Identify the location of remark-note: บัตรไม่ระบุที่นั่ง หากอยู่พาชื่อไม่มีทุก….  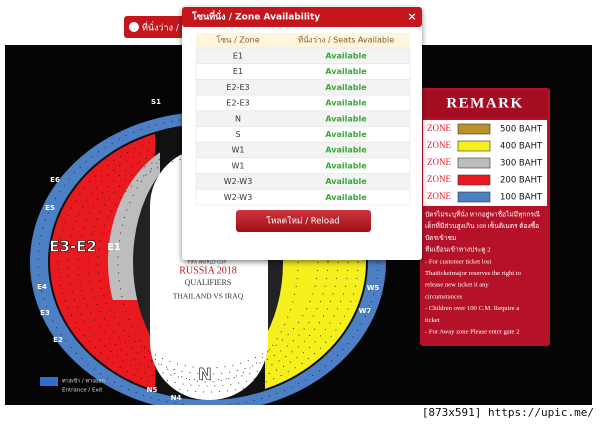
(482, 214).